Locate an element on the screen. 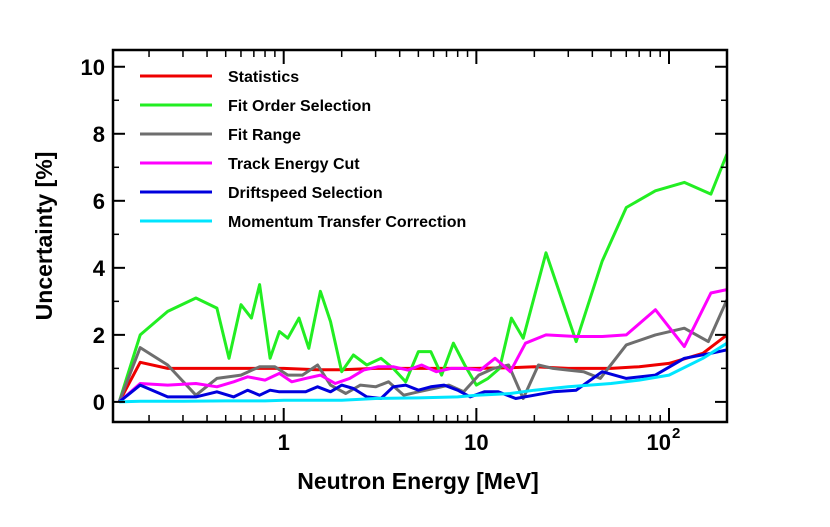  legend-label-3: Track Energy Cut is located at coordinates (294, 164).